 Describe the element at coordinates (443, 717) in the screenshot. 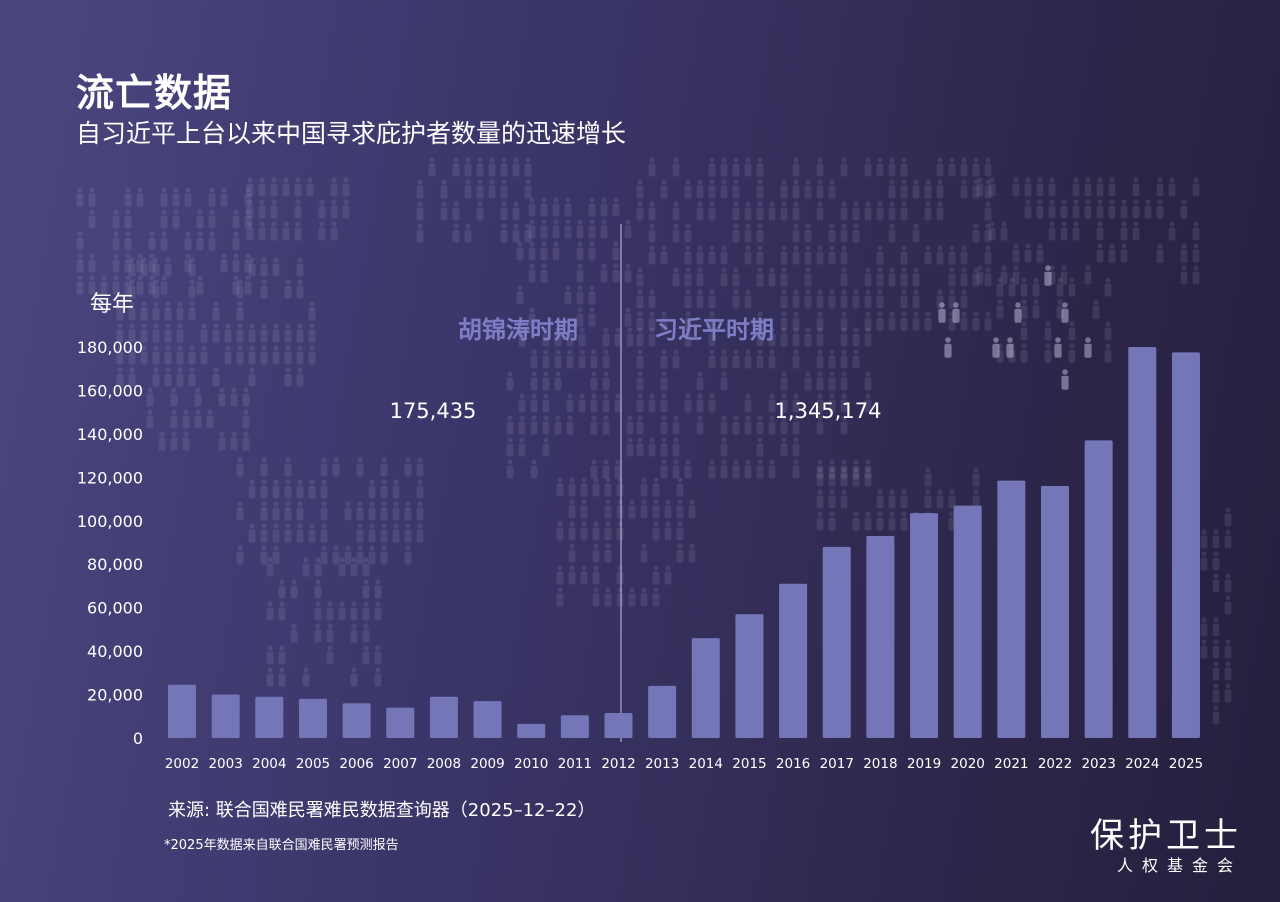

I see `bar-2008` at that location.